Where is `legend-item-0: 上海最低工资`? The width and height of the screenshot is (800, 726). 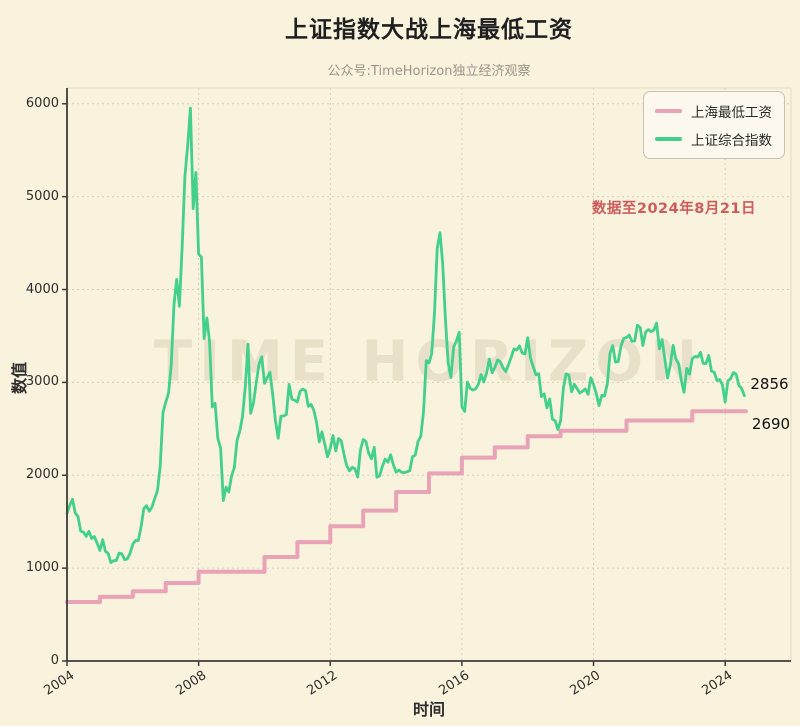 legend-item-0: 上海最低工资 is located at coordinates (713, 111).